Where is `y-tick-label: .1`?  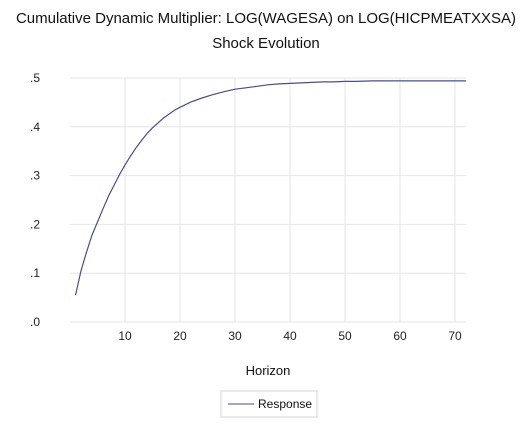 y-tick-label: .1 is located at coordinates (35, 273).